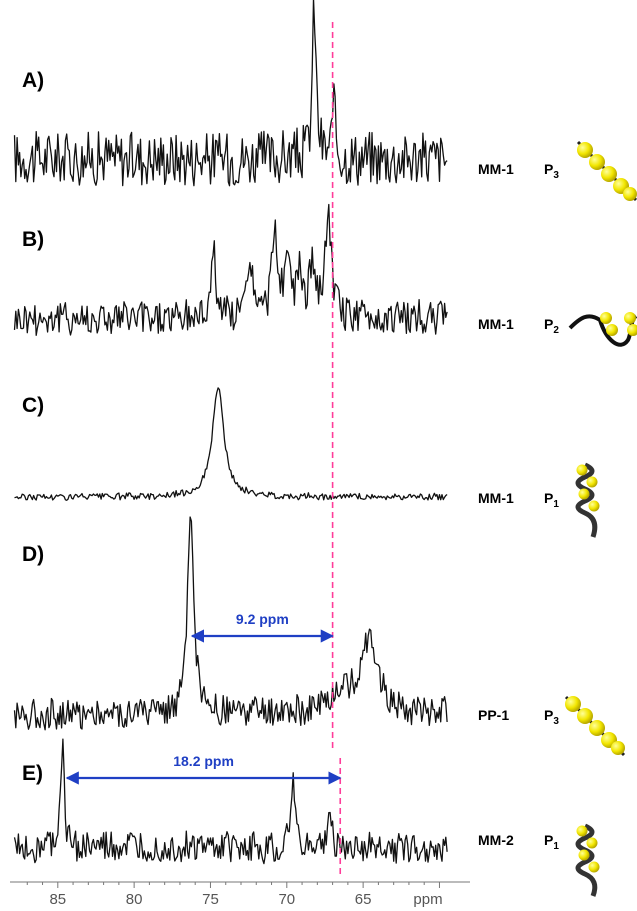 Image resolution: width=637 pixels, height=911 pixels. I want to click on p1-helix-icon, so click(587, 500).